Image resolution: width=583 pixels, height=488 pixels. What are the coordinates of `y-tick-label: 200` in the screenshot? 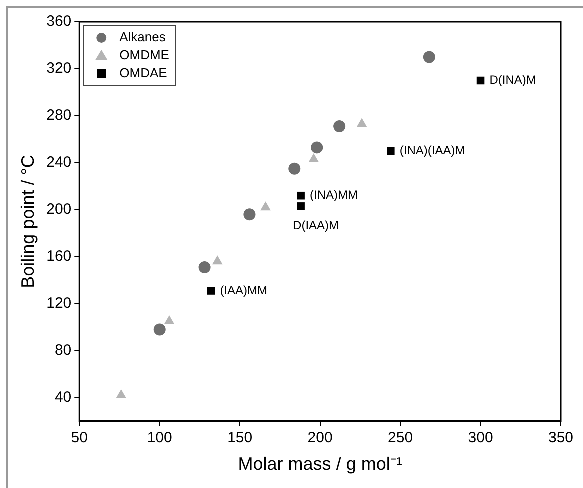 It's located at (59, 209).